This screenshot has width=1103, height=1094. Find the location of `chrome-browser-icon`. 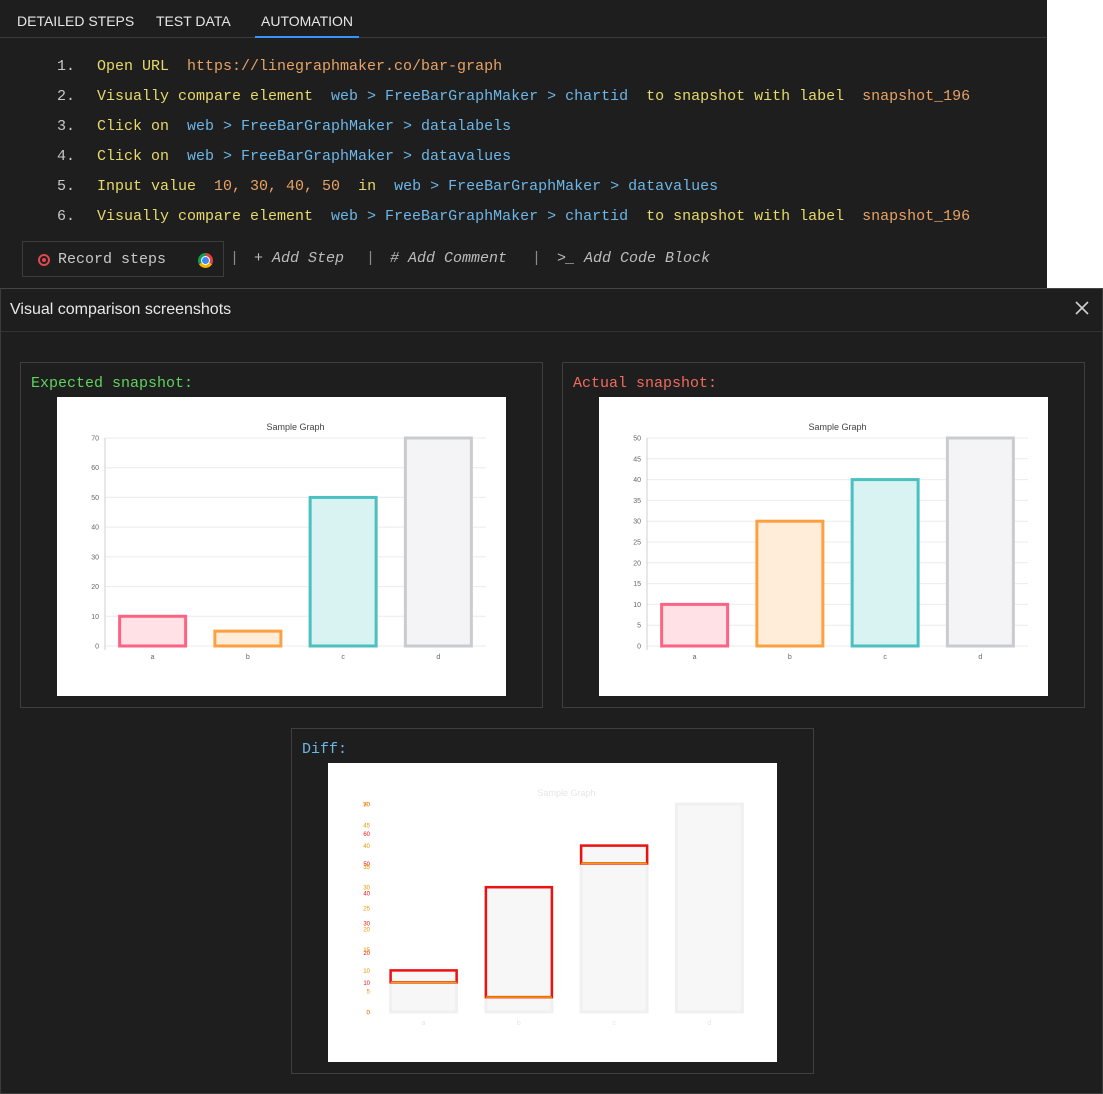

chrome-browser-icon is located at coordinates (205, 260).